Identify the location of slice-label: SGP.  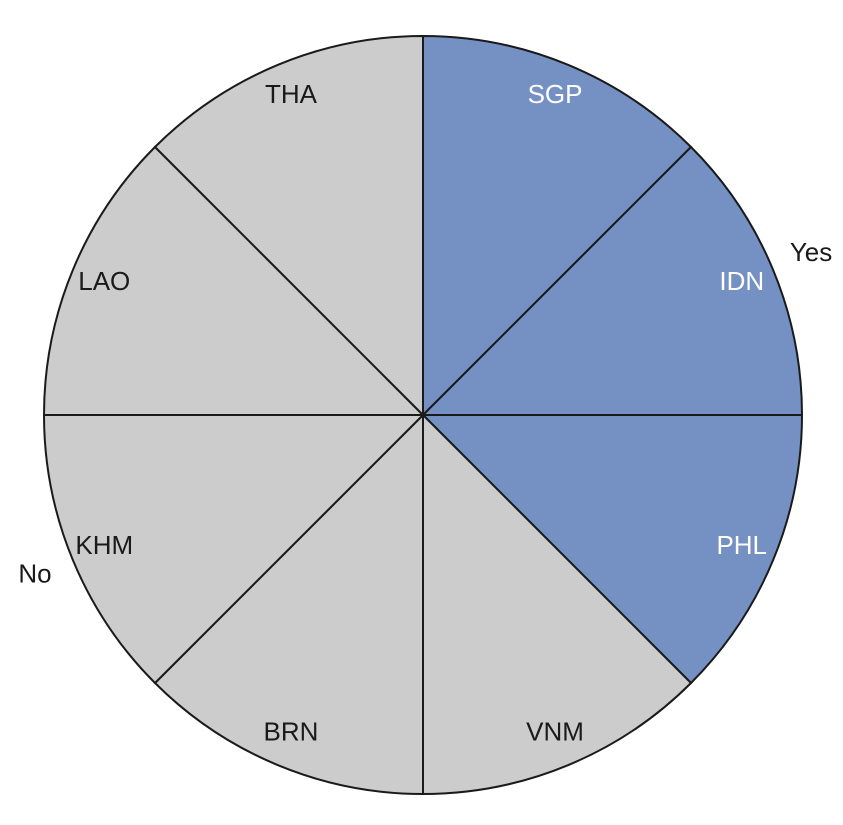
(555, 94).